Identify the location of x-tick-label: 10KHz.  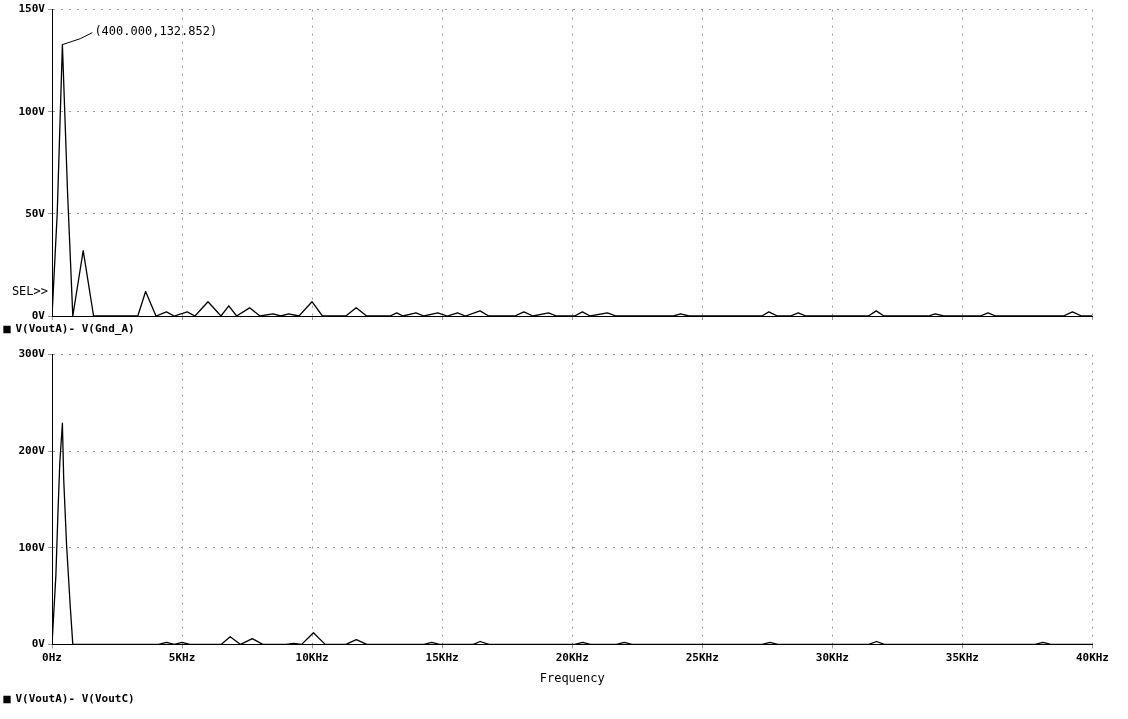
(312, 657).